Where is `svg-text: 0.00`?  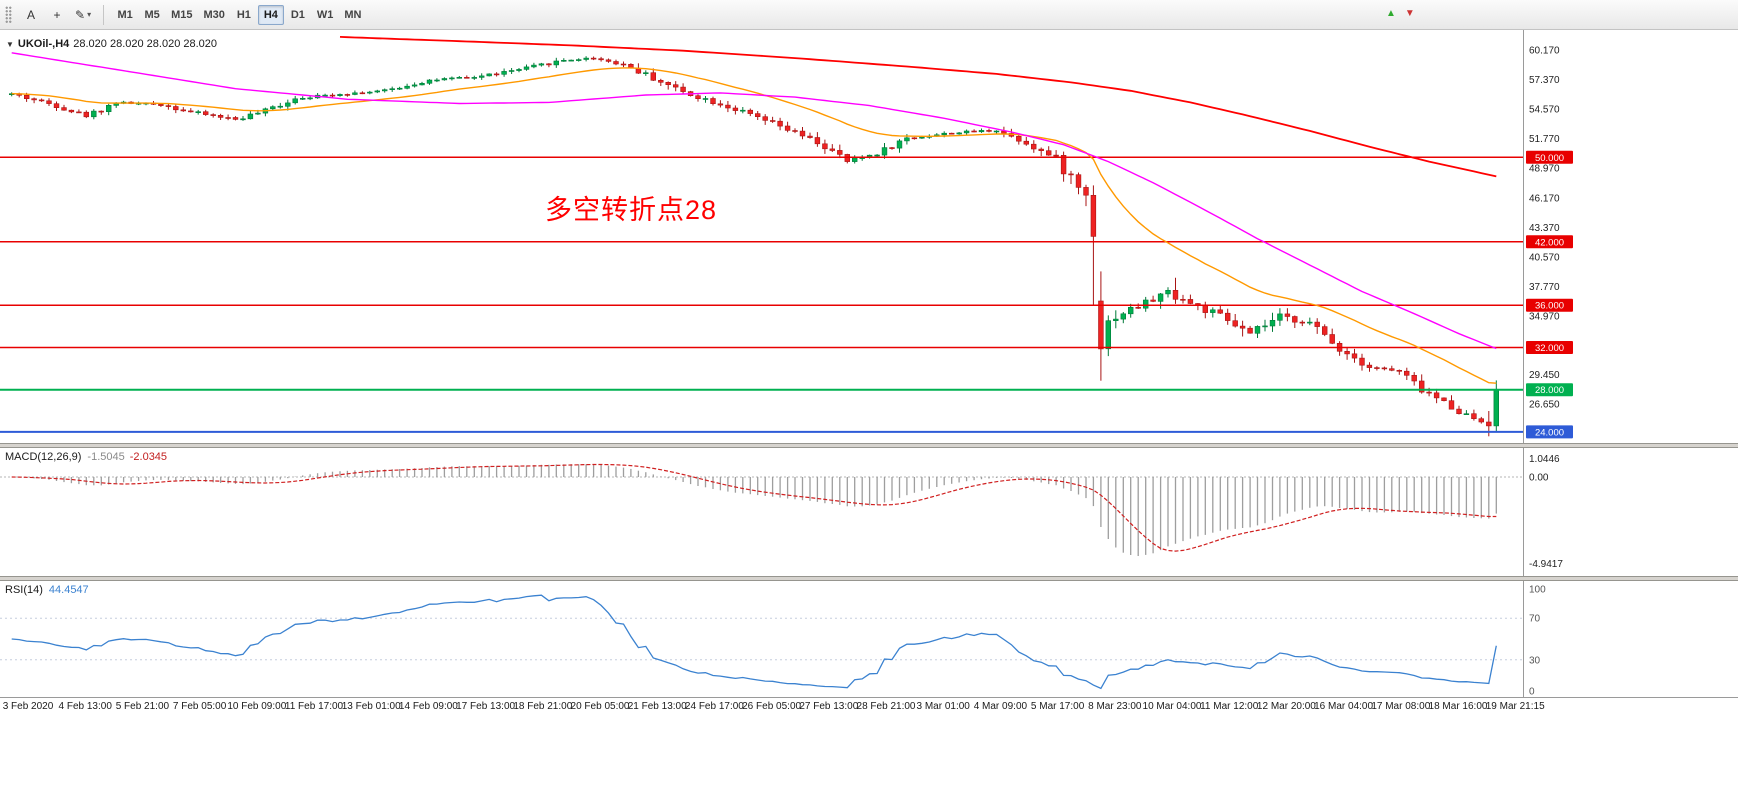
svg-text: 0.00 is located at coordinates (1539, 478).